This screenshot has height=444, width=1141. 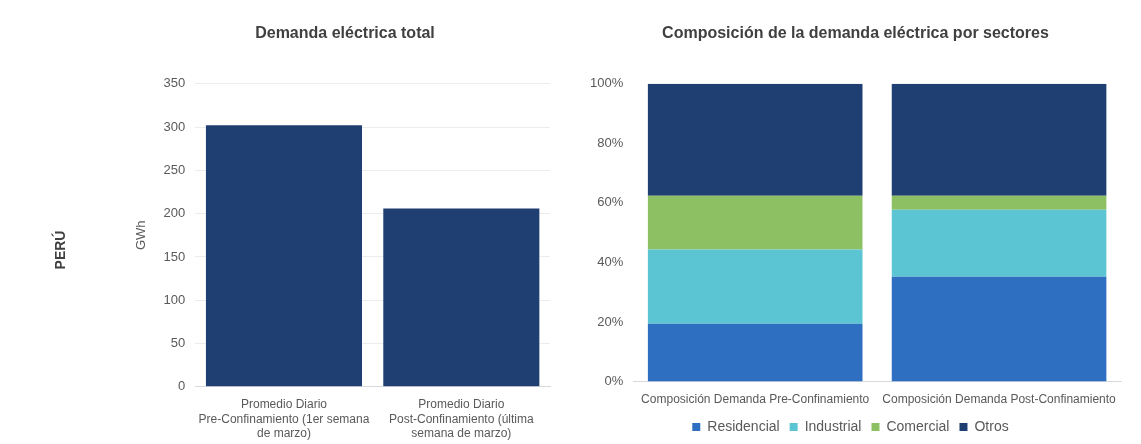 What do you see at coordinates (855, 33) in the screenshot?
I see `chart-title: Composición de la demanda eléctrica por sectores` at bounding box center [855, 33].